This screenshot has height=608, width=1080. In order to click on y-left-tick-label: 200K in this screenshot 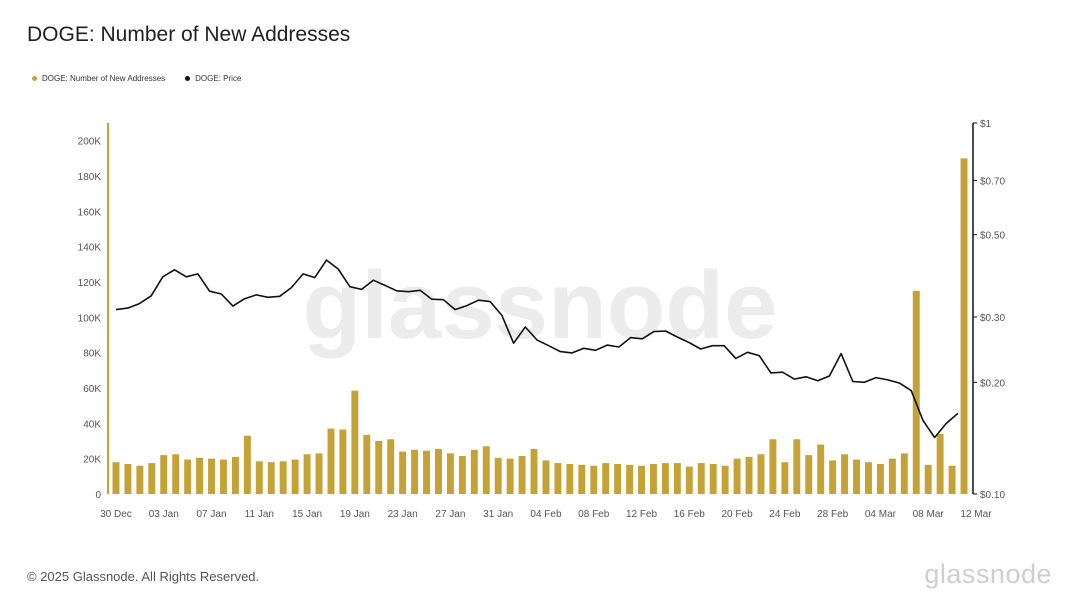, I will do `click(90, 142)`.